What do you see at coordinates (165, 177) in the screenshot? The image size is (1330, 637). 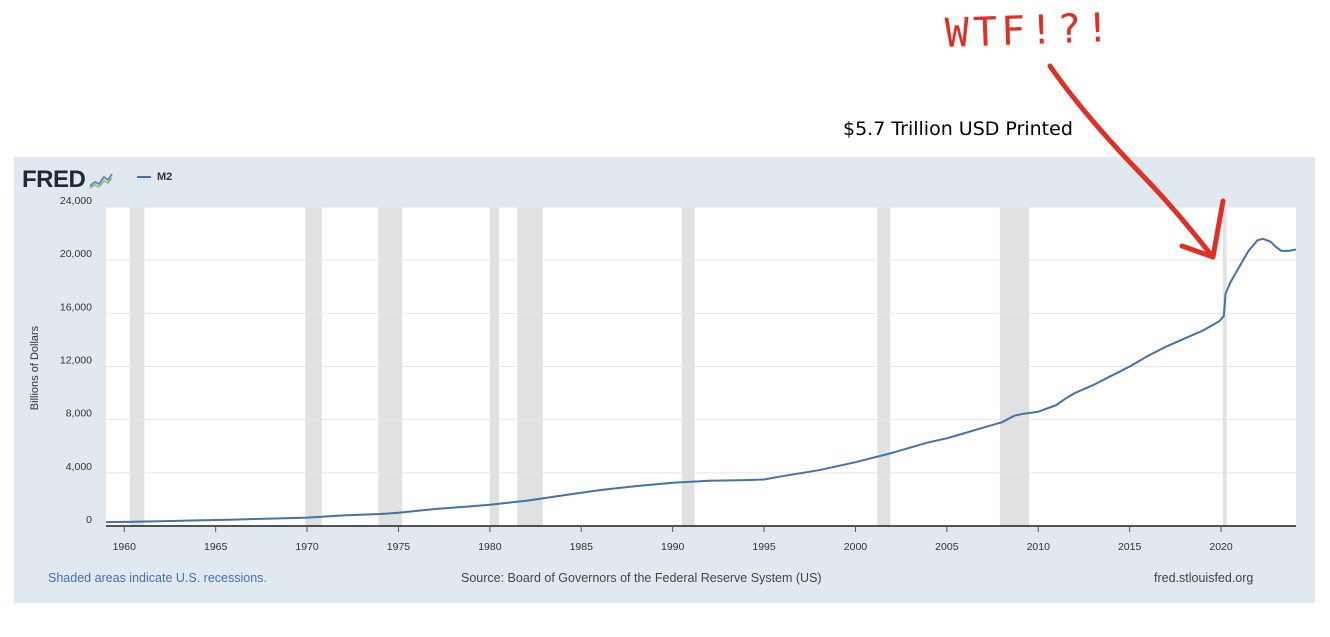 I see `legend-label: M2` at bounding box center [165, 177].